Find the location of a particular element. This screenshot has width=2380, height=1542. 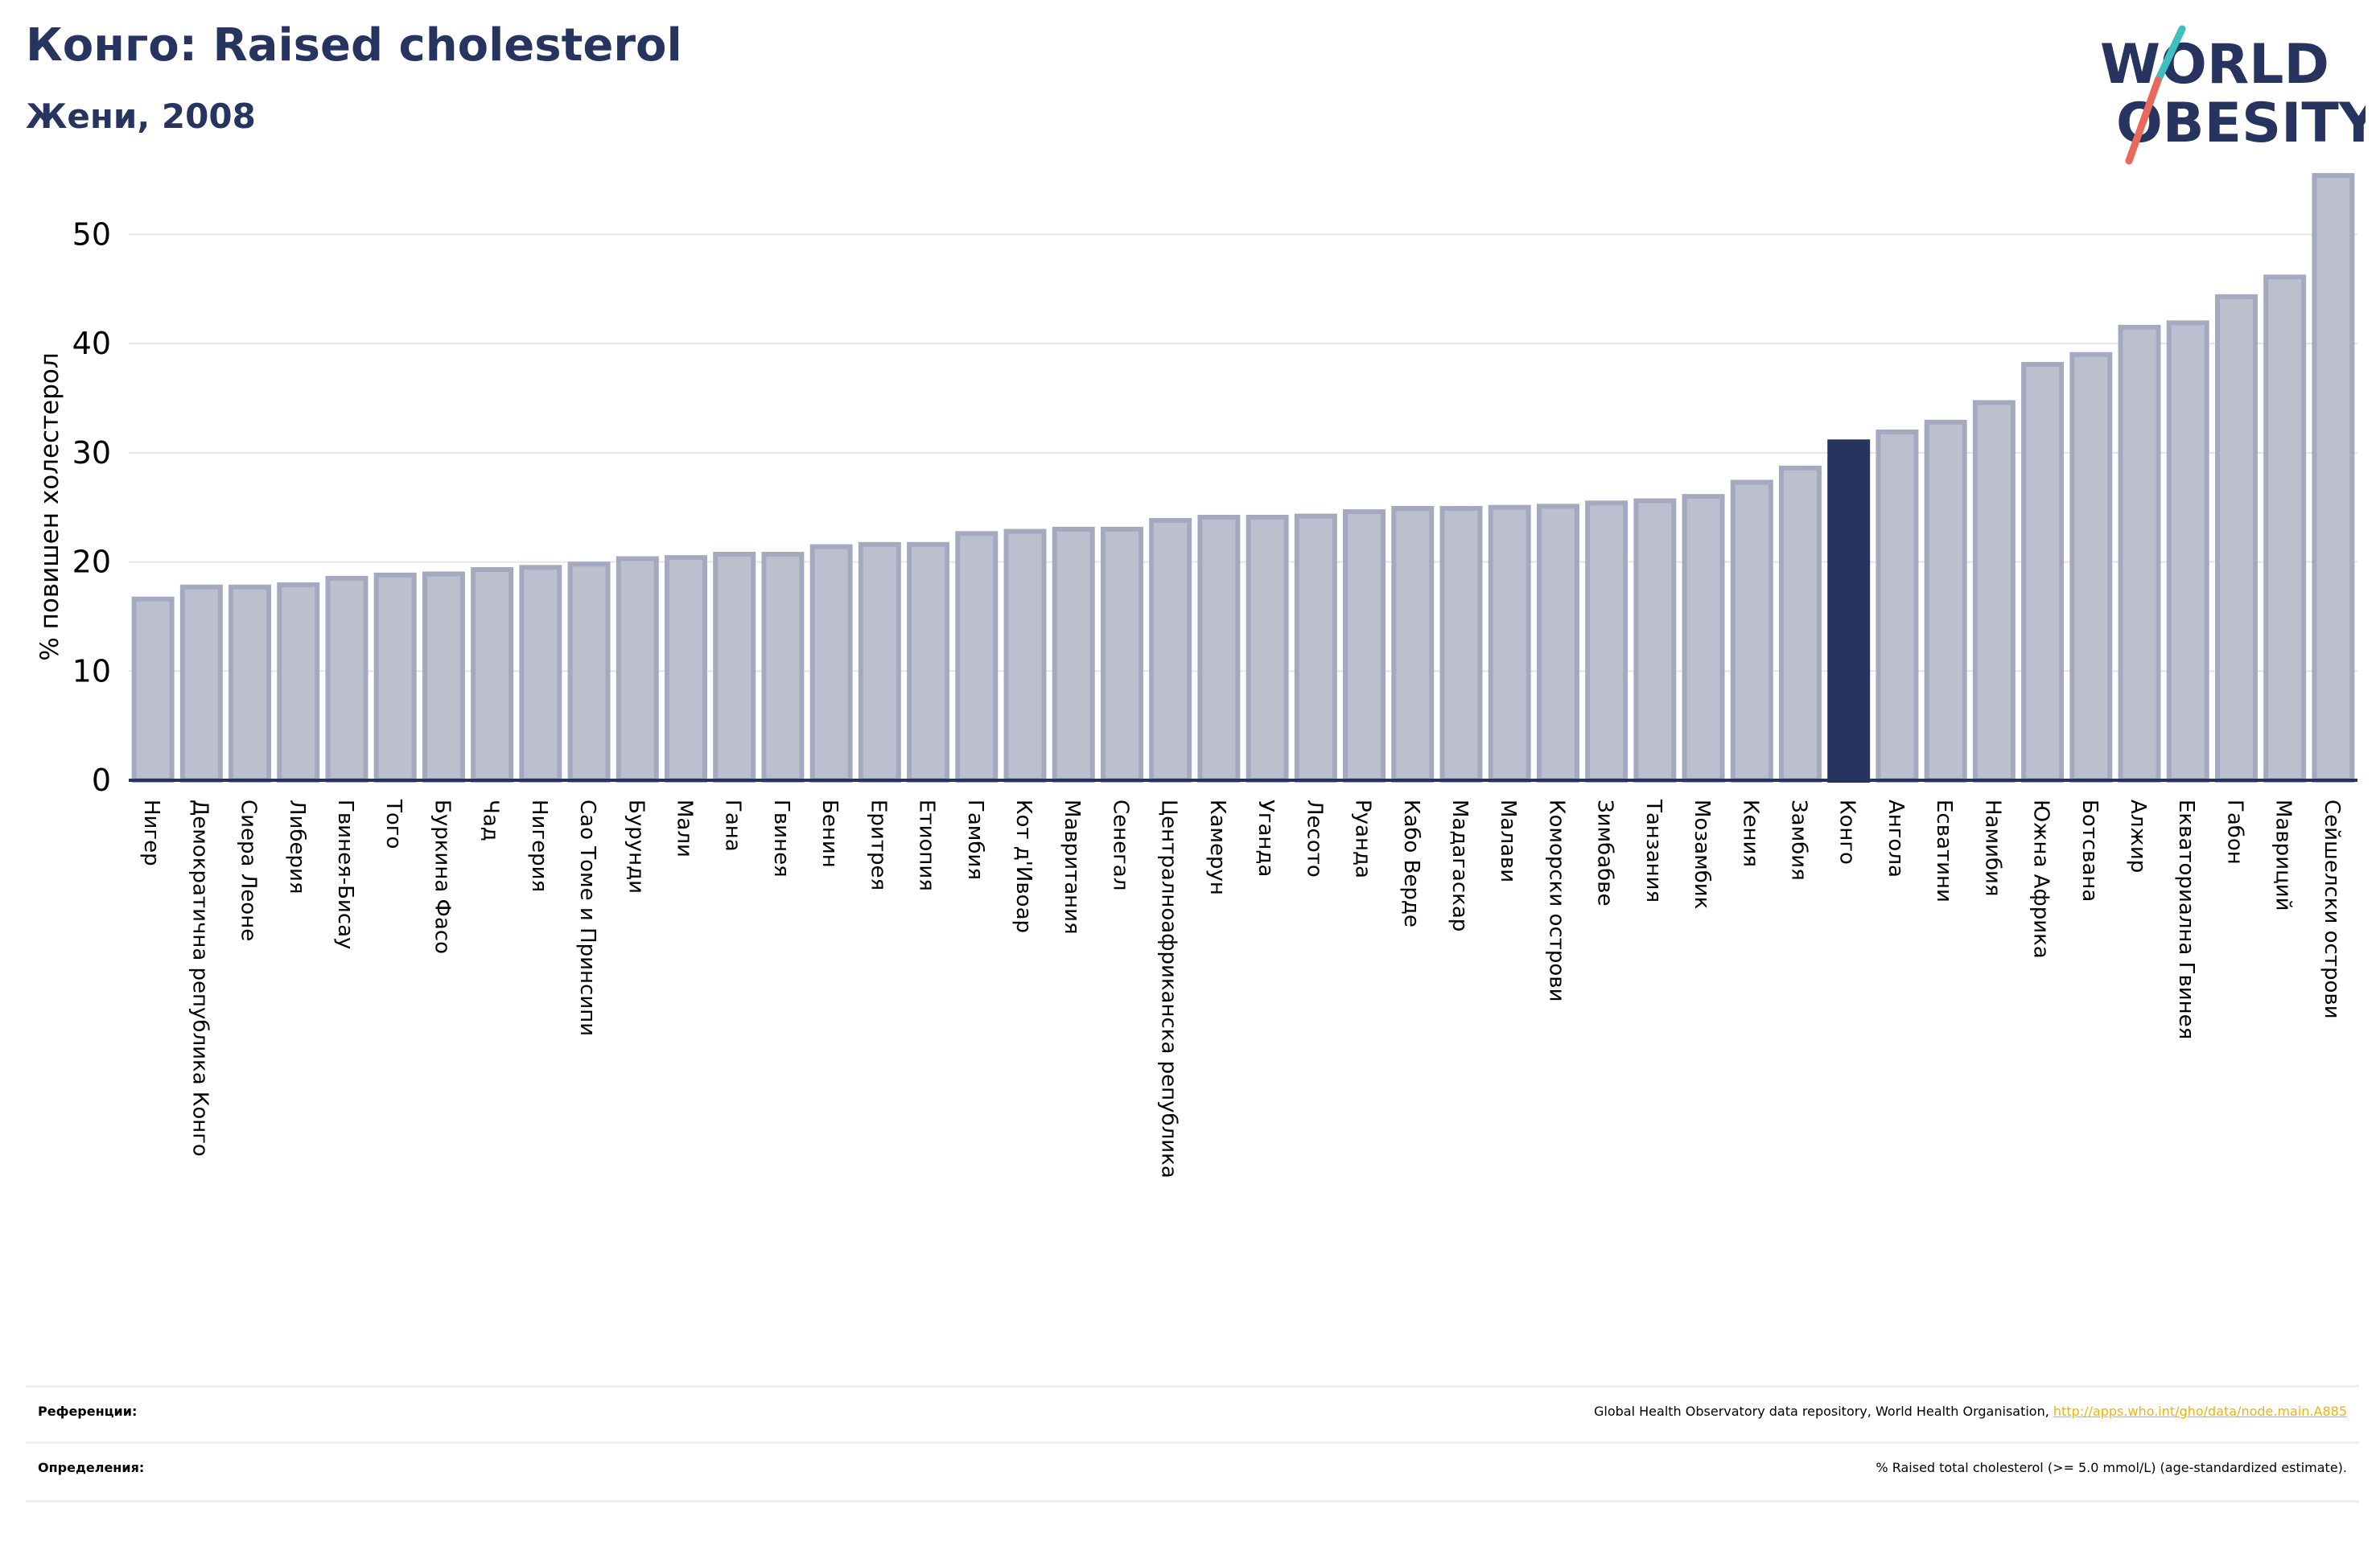

x-tick-label: Демократична република Конго is located at coordinates (200, 978).